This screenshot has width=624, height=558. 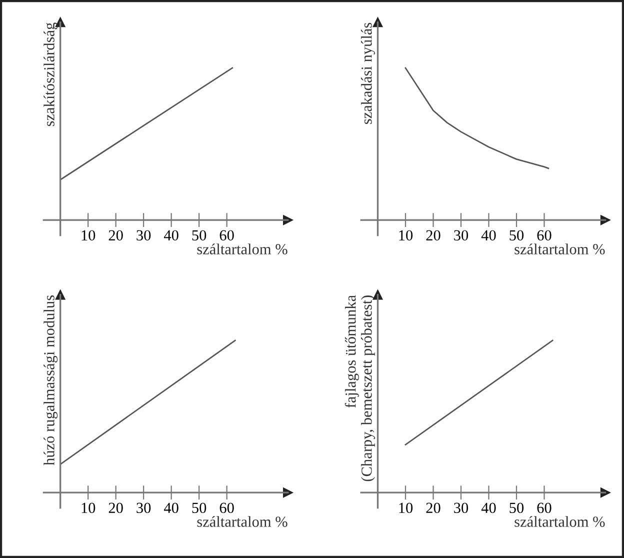 What do you see at coordinates (368, 73) in the screenshot?
I see `y-axis-title: szakadási nyúlás` at bounding box center [368, 73].